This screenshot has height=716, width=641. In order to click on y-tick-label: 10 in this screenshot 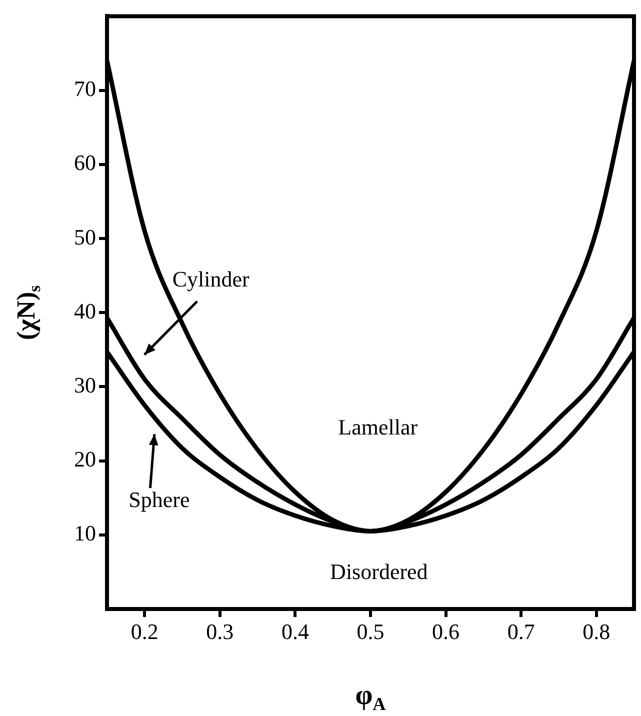, I will do `click(85, 533)`.